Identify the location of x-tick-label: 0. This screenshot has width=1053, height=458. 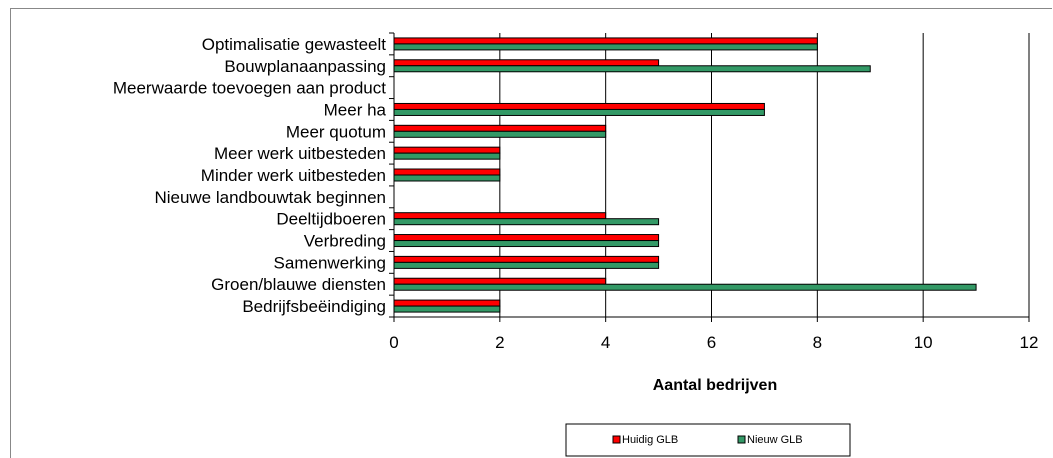
(393, 342).